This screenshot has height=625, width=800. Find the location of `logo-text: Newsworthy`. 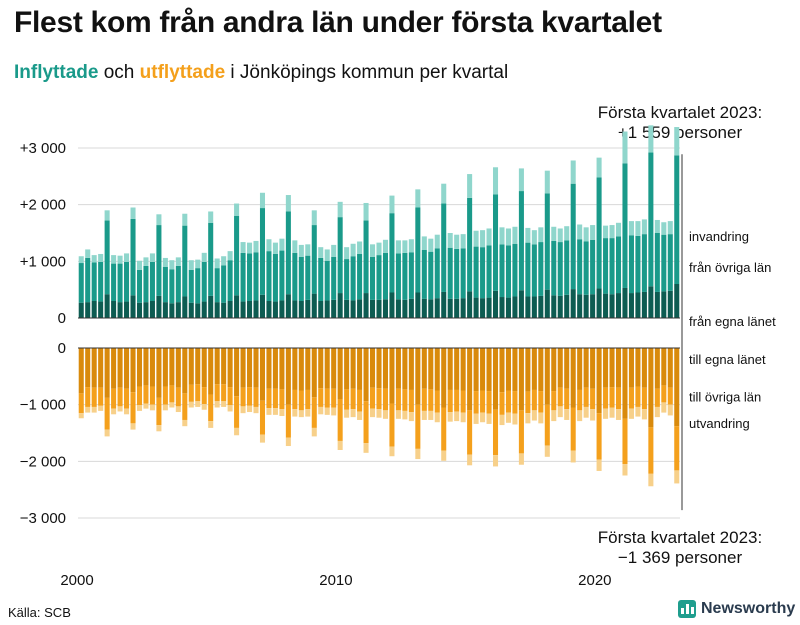

logo-text: Newsworthy is located at coordinates (748, 608).